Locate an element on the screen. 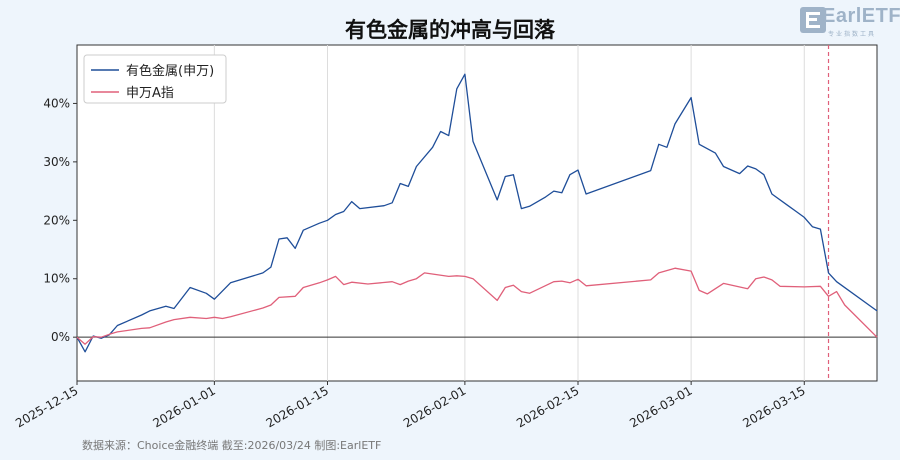 The image size is (900, 460). chart-title: 有色金属的冲高与回落 is located at coordinates (450, 30).